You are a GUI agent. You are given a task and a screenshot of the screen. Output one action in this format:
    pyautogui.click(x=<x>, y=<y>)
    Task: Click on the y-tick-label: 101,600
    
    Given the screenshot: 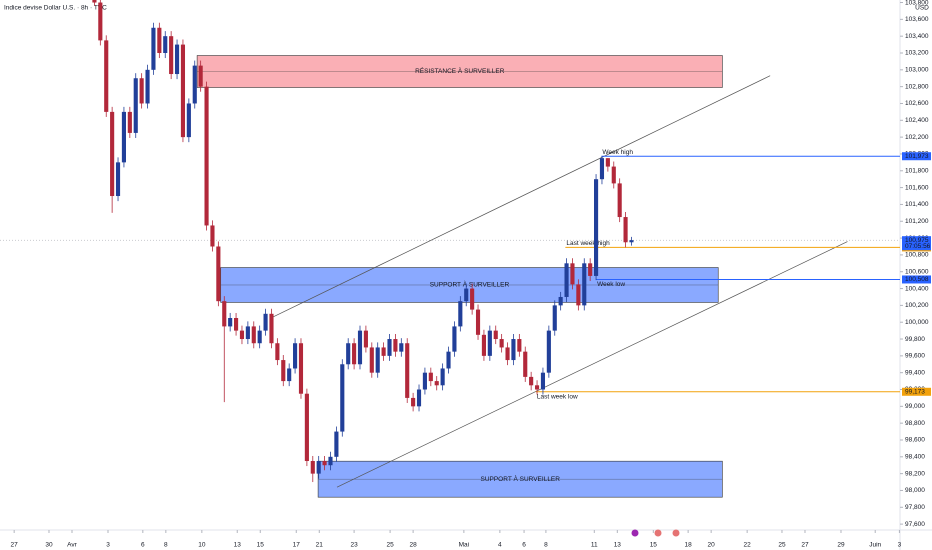 What is the action you would take?
    pyautogui.click(x=917, y=187)
    